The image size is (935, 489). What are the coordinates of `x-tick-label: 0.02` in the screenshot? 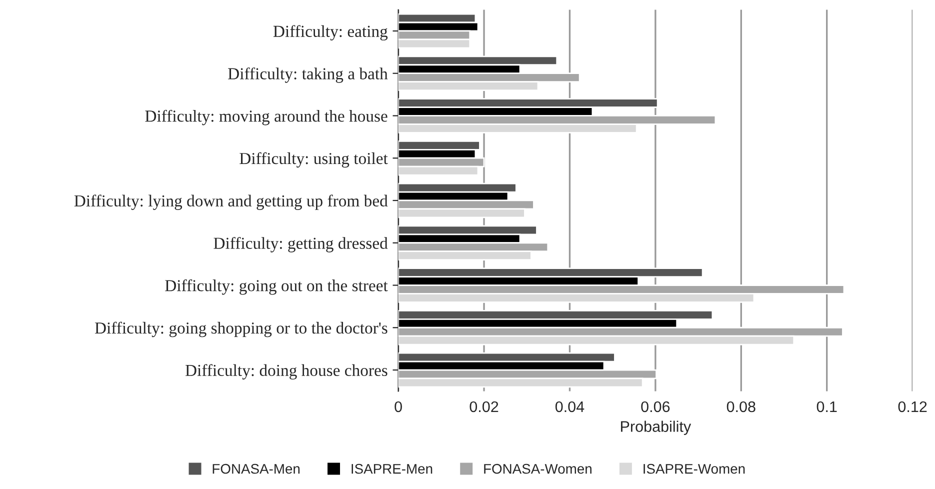 It's located at (484, 406).